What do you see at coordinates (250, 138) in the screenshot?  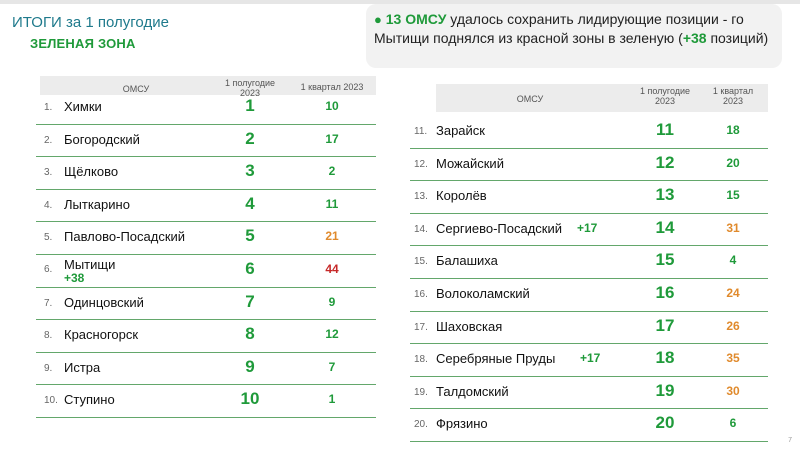 I see `rank-h1-2023: 2` at bounding box center [250, 138].